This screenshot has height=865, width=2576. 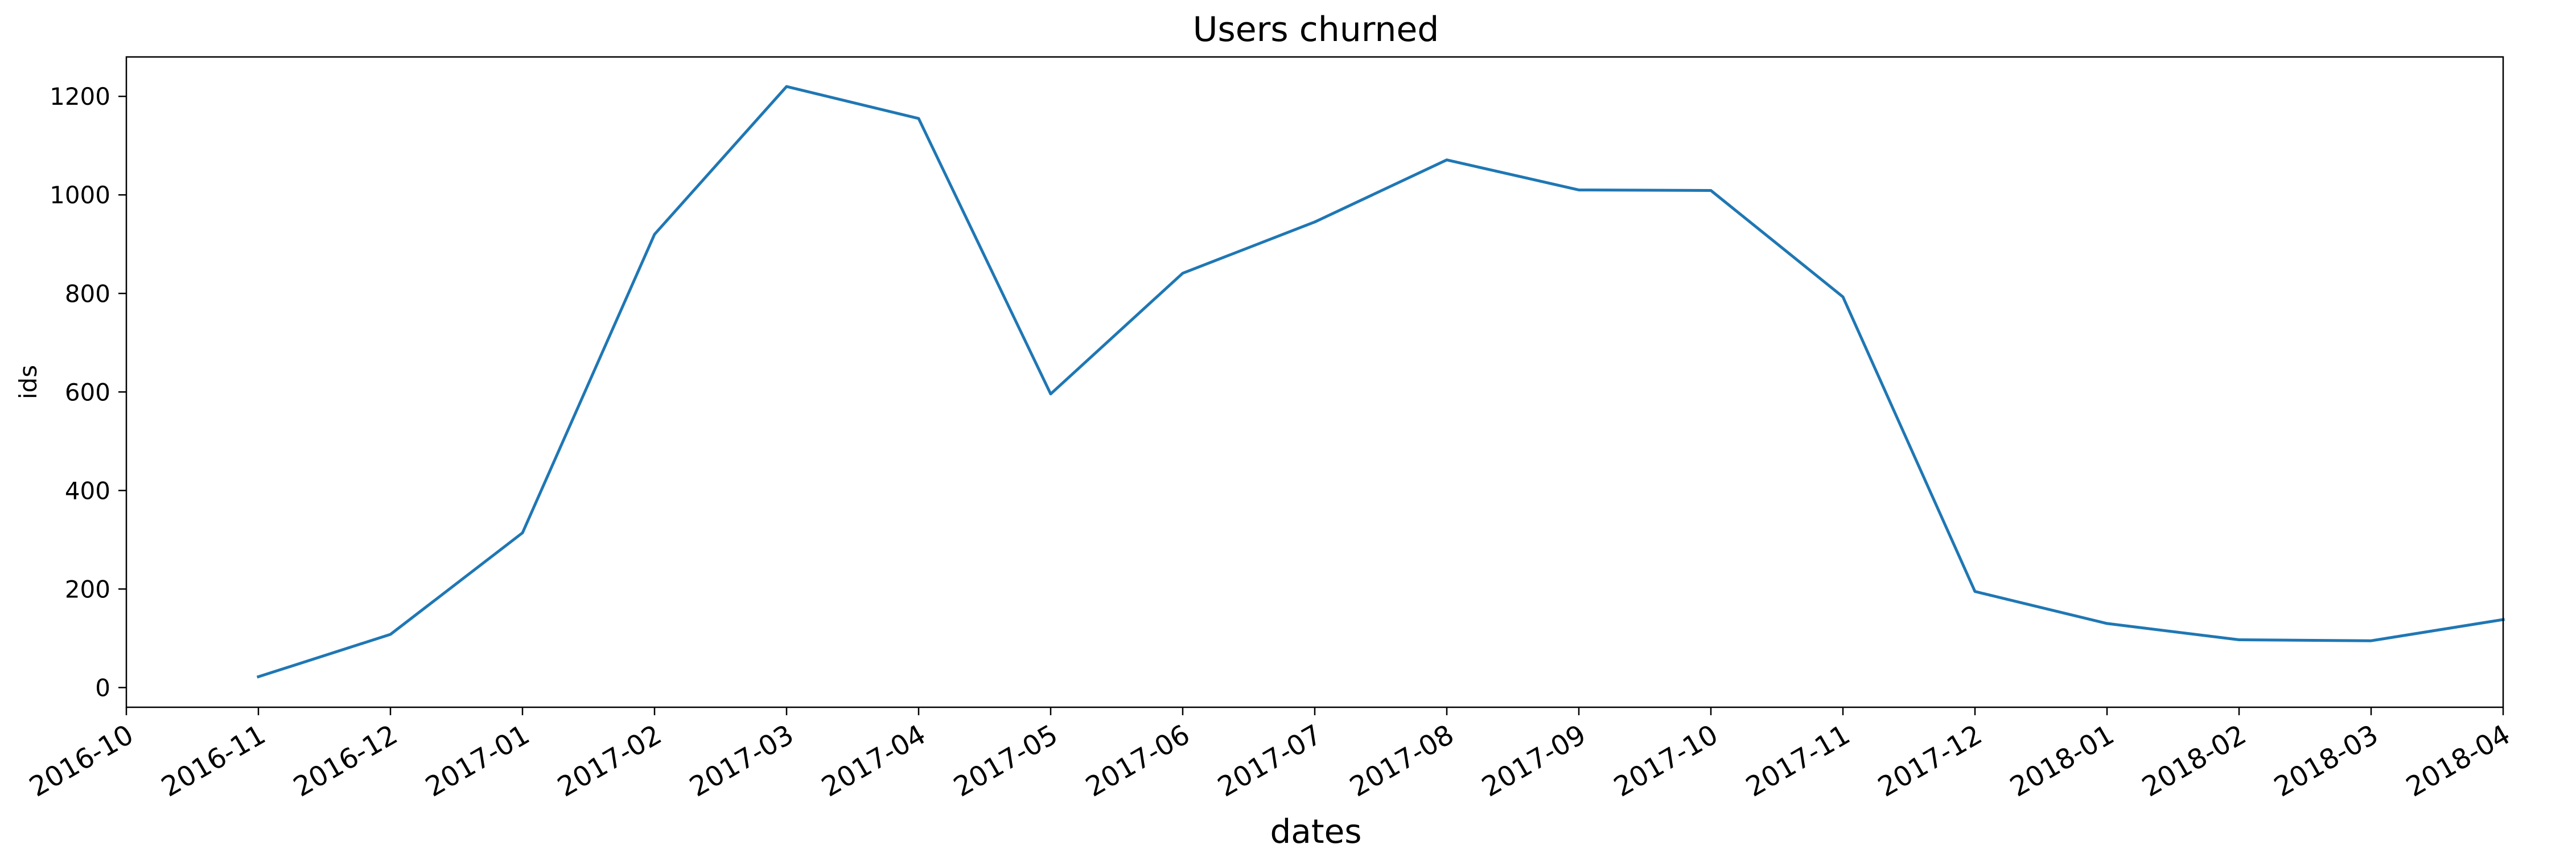 I want to click on y-axis: 0 200 400 600 800 1000 1200, so click(x=88, y=392).